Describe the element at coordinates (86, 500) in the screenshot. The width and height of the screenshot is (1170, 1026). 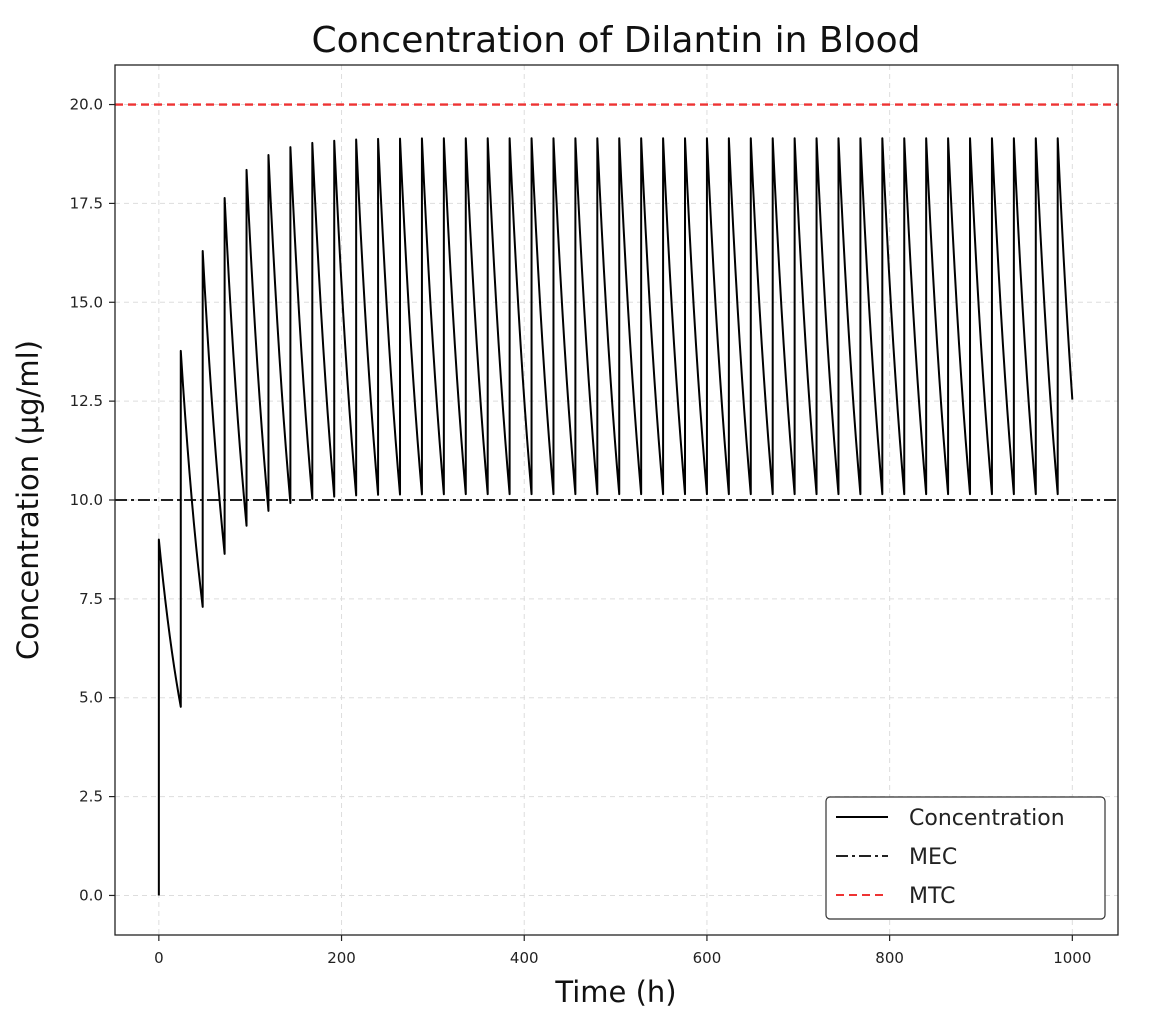
I see `y-tick-label: 10.0` at that location.